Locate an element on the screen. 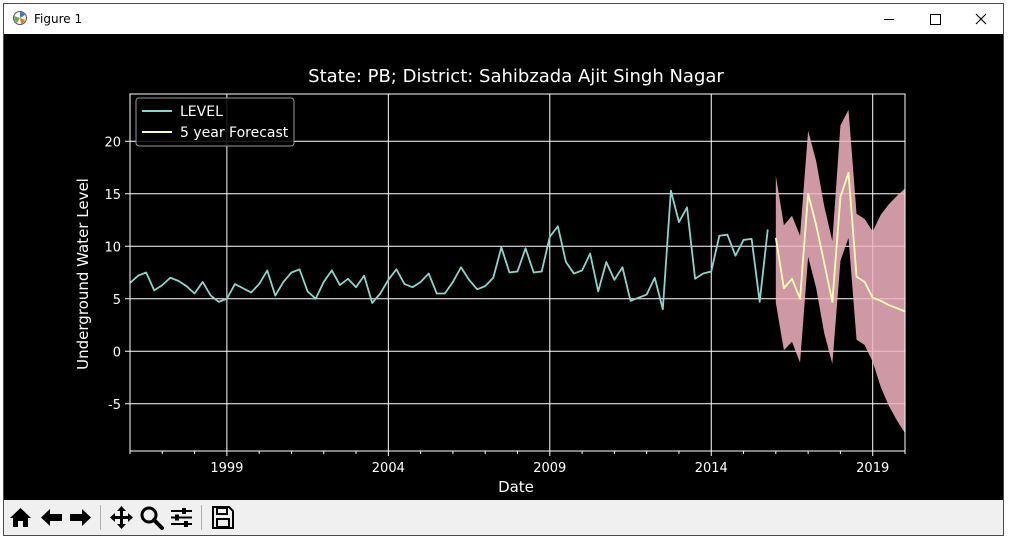 Image resolution: width=1012 pixels, height=540 pixels. arrow-left-icon is located at coordinates (51, 517).